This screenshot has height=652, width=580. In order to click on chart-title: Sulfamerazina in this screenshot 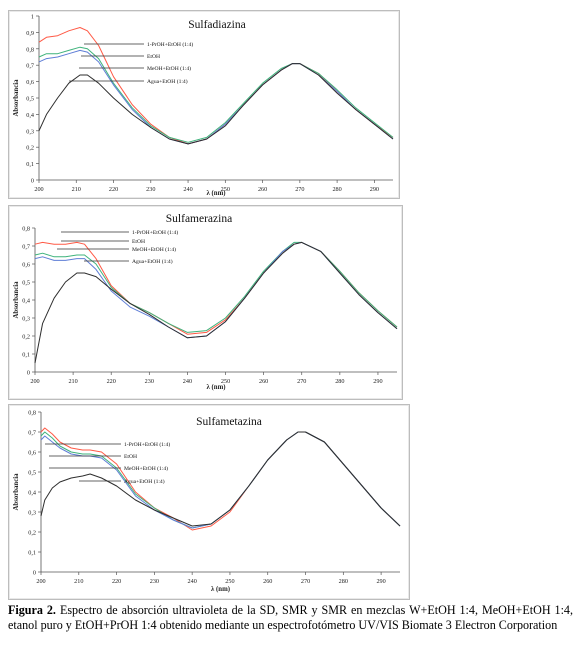, I will do `click(199, 219)`.